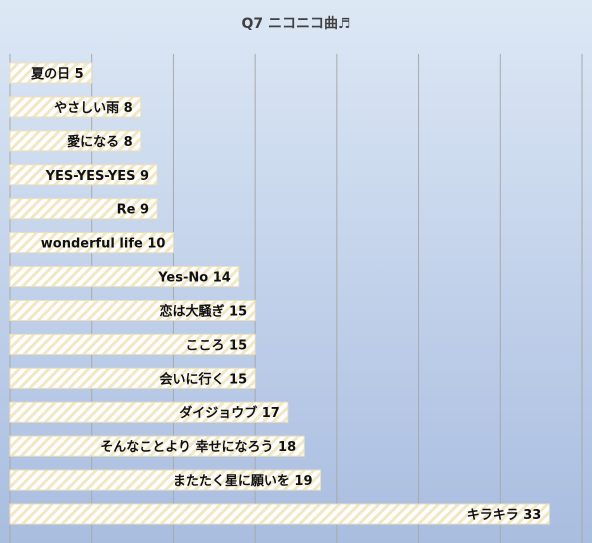  I want to click on bar-data-label: Re 9, so click(133, 210).